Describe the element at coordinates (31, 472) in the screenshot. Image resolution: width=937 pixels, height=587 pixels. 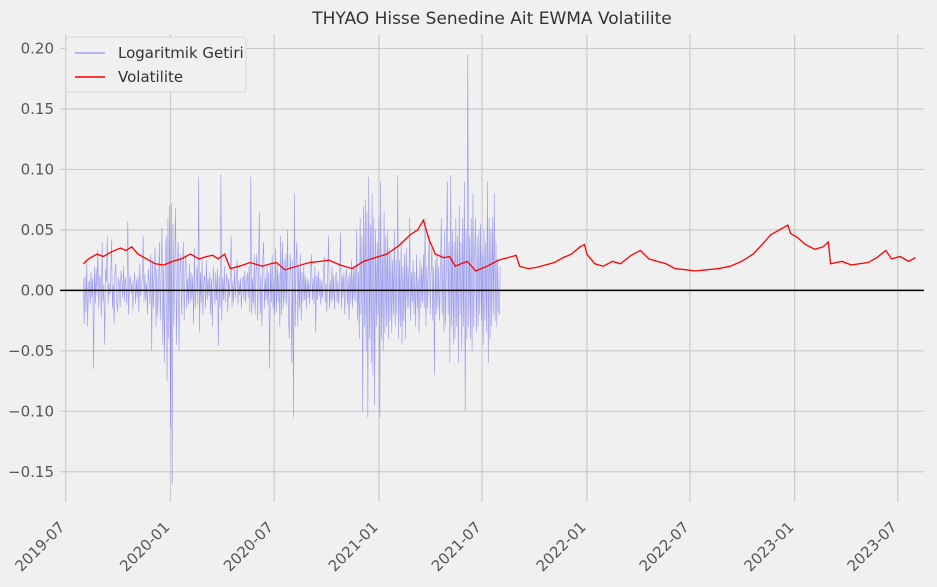
I see `y-tick-label: −0.15` at that location.